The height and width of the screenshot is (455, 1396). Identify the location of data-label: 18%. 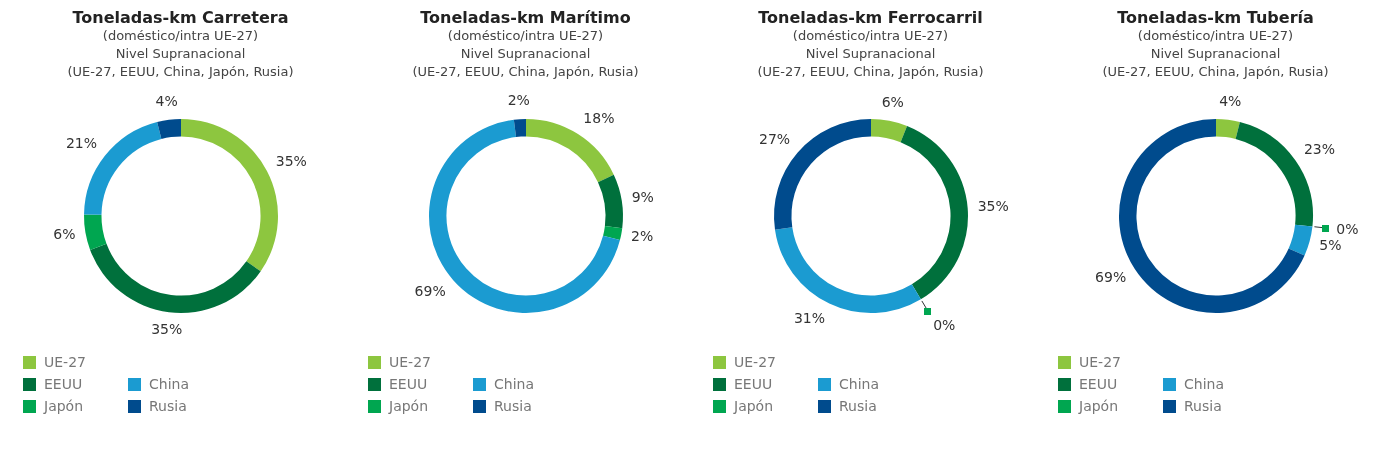
(598, 117).